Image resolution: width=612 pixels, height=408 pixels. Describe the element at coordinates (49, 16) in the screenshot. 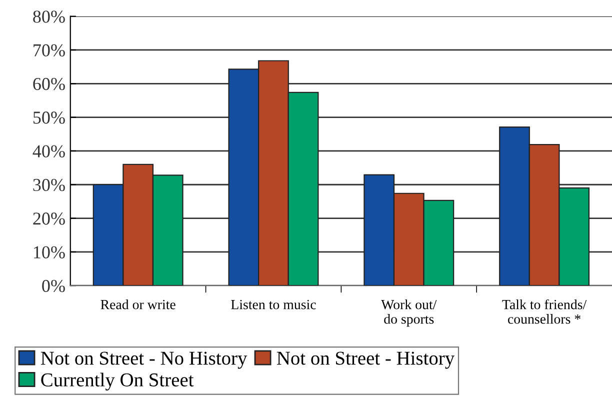

I see `y-tick-label: 80%` at that location.